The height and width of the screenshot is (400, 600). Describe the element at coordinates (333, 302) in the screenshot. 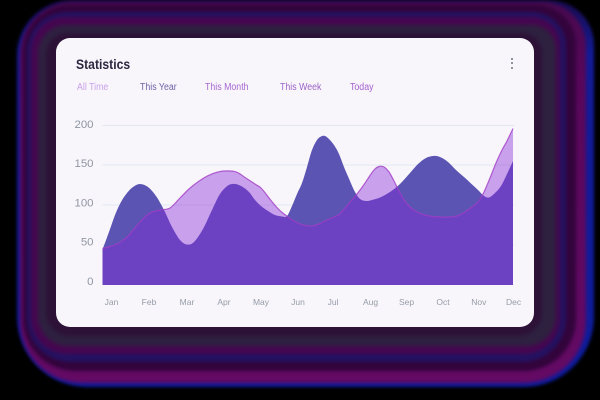

I see `svg-text: Jul` at that location.